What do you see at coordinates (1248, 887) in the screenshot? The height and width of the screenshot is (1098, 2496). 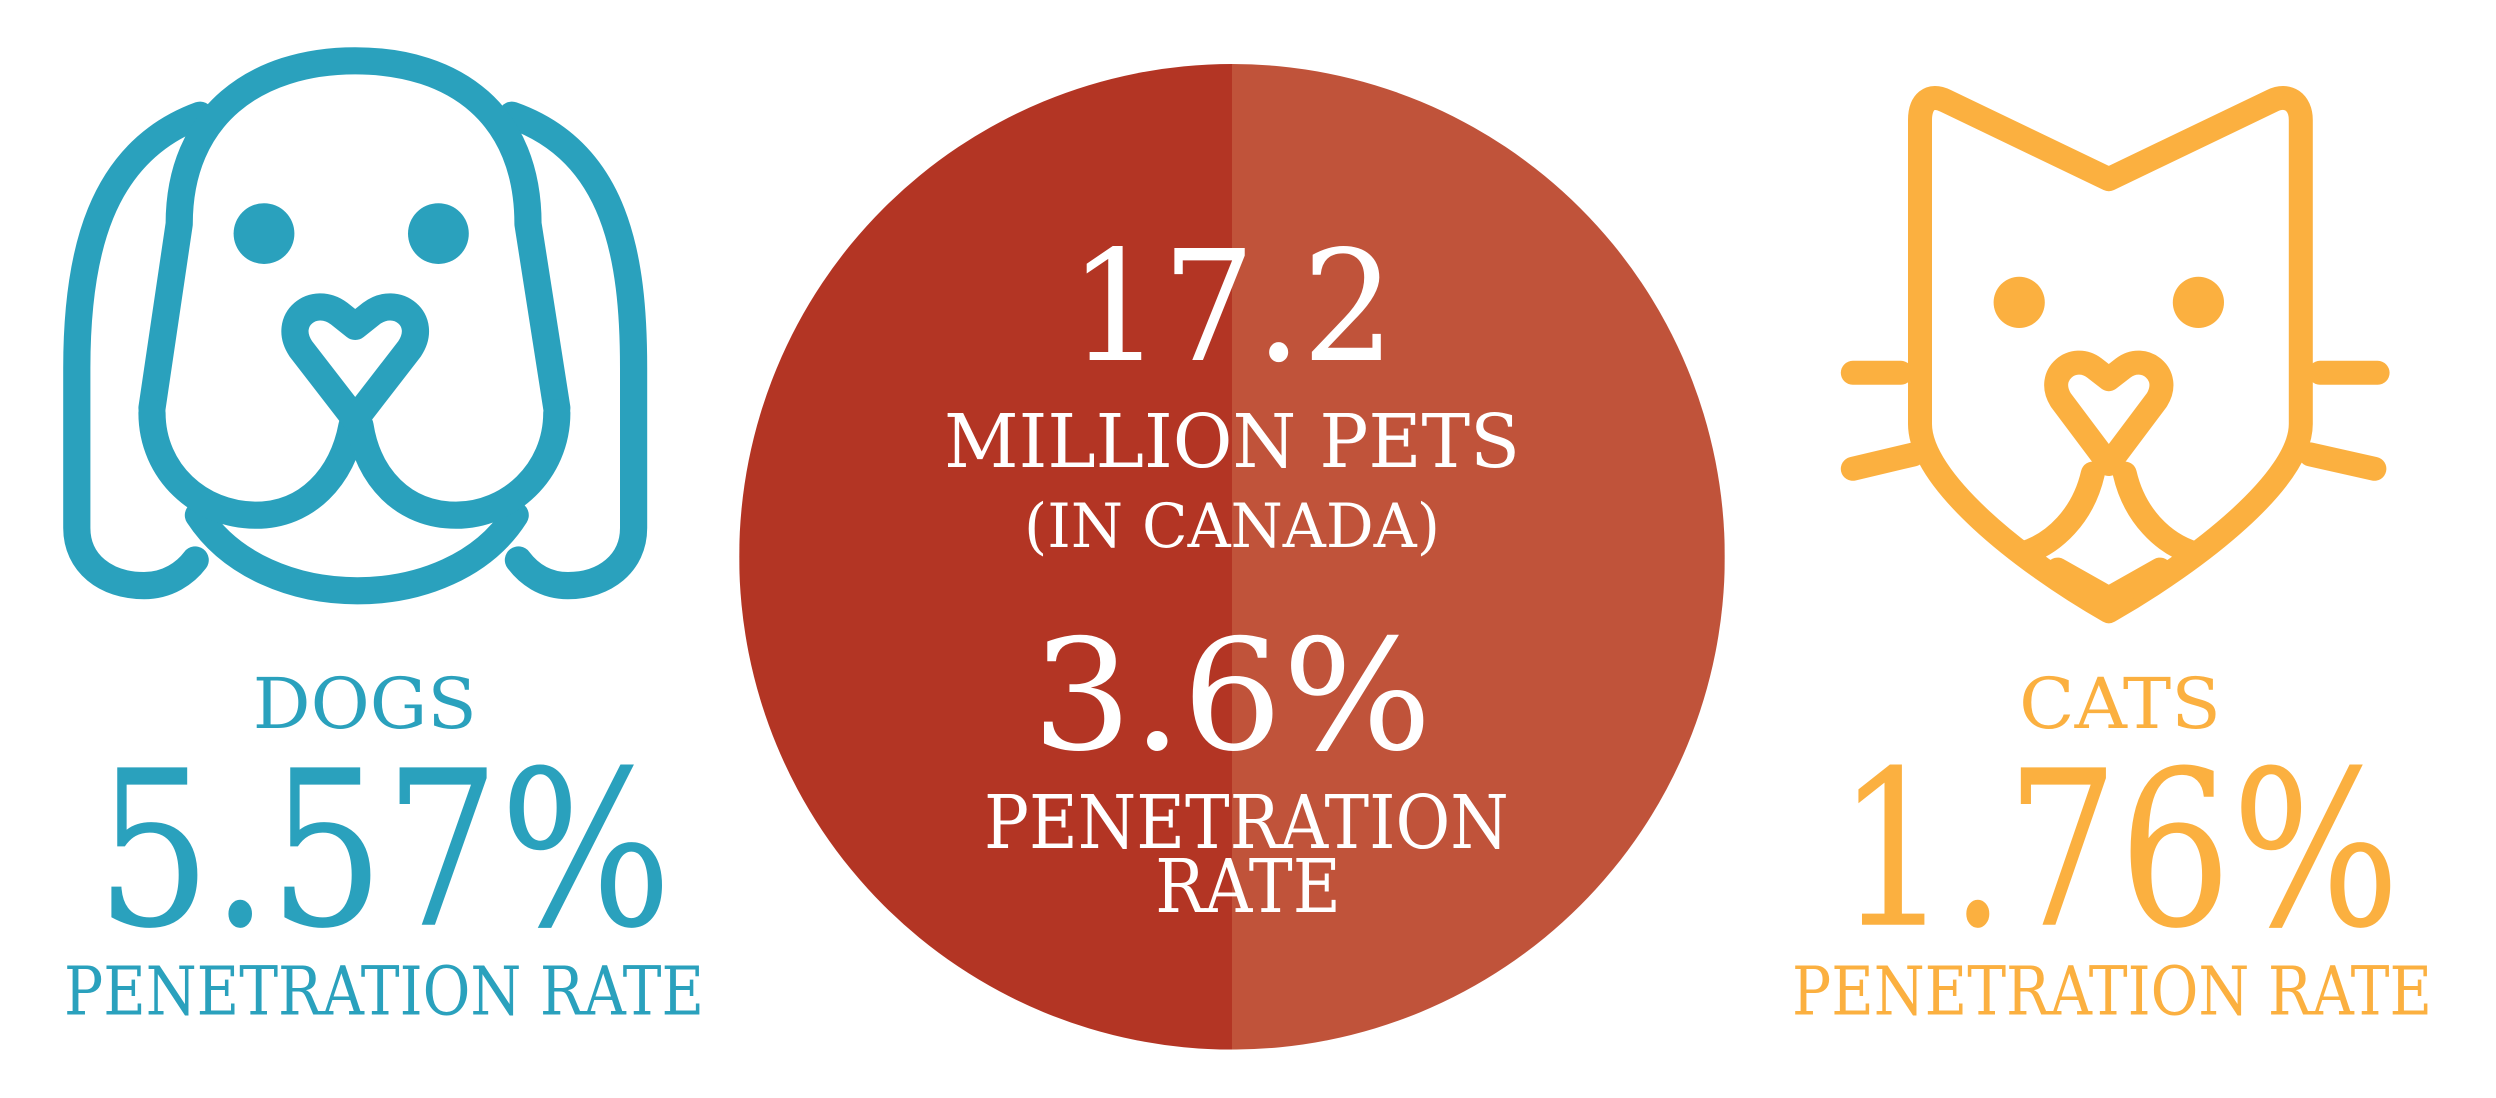 I see `total-caption: RATE` at bounding box center [1248, 887].